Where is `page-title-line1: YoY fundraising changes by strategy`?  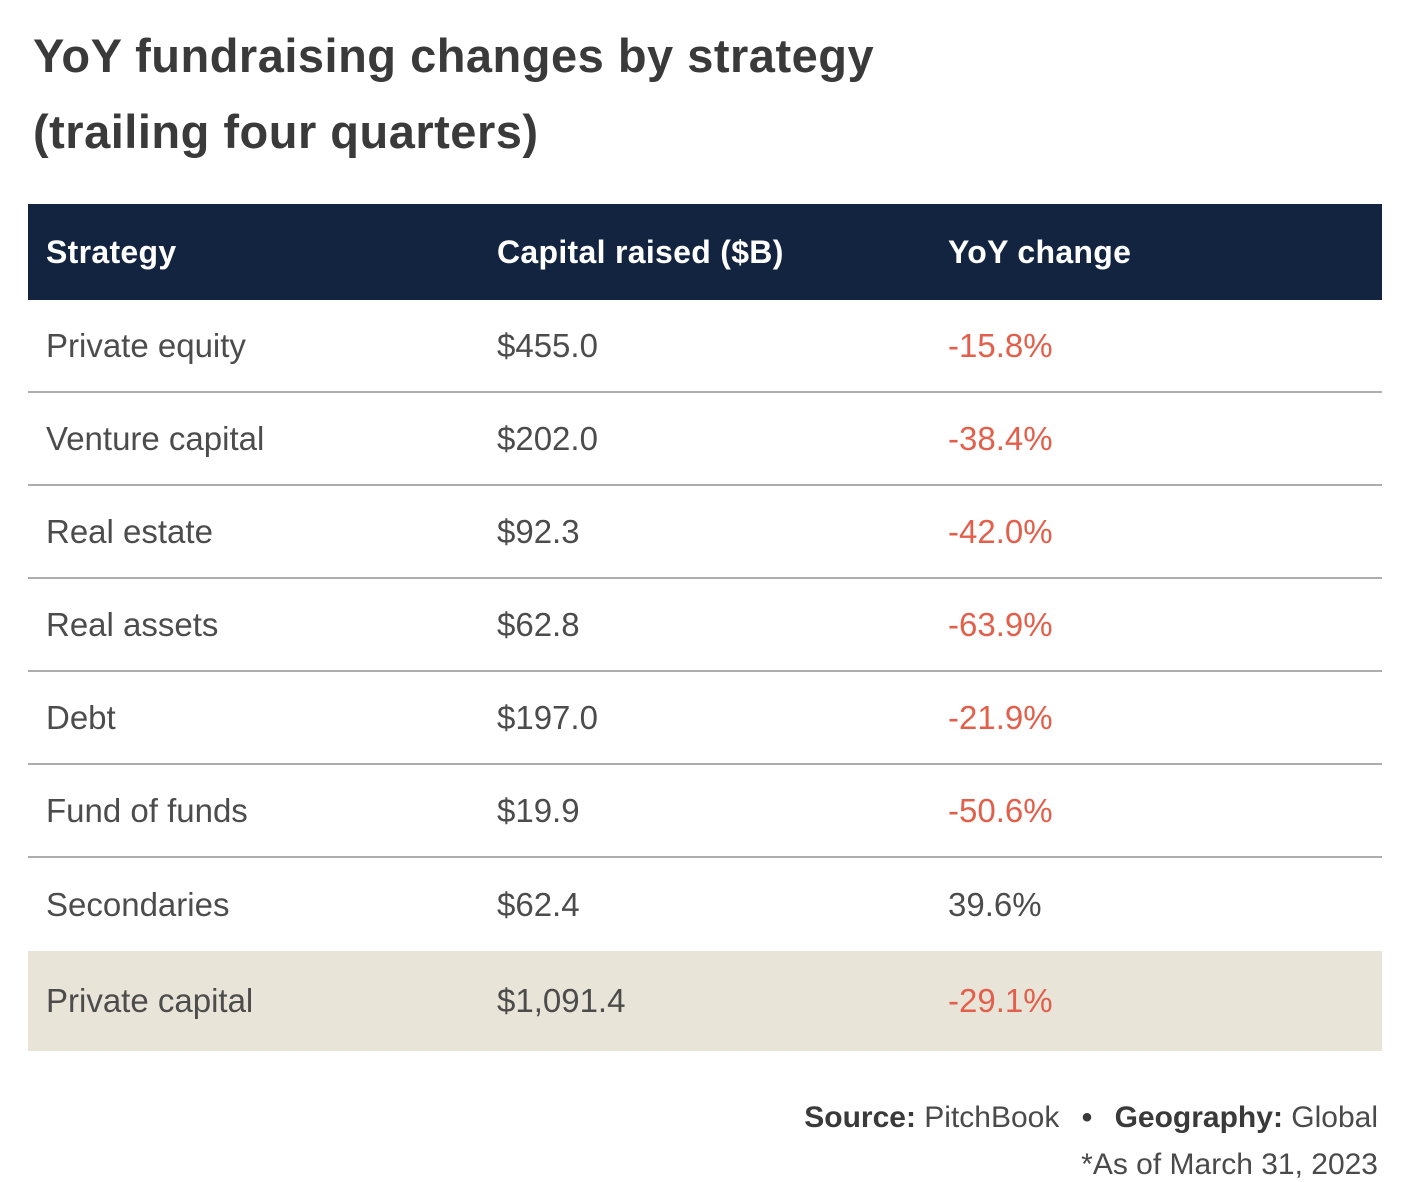
page-title-line1: YoY fundraising changes by strategy is located at coordinates (454, 55).